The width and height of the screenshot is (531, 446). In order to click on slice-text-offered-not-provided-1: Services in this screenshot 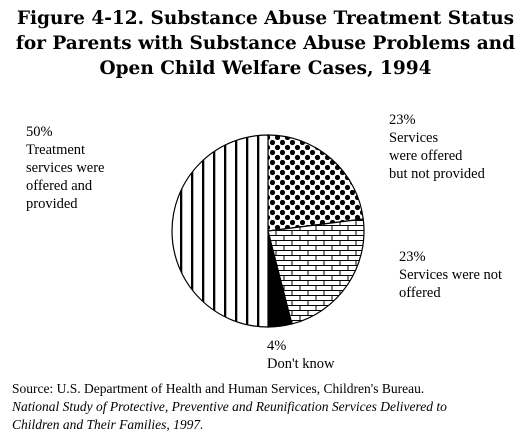, I will do `click(414, 138)`.